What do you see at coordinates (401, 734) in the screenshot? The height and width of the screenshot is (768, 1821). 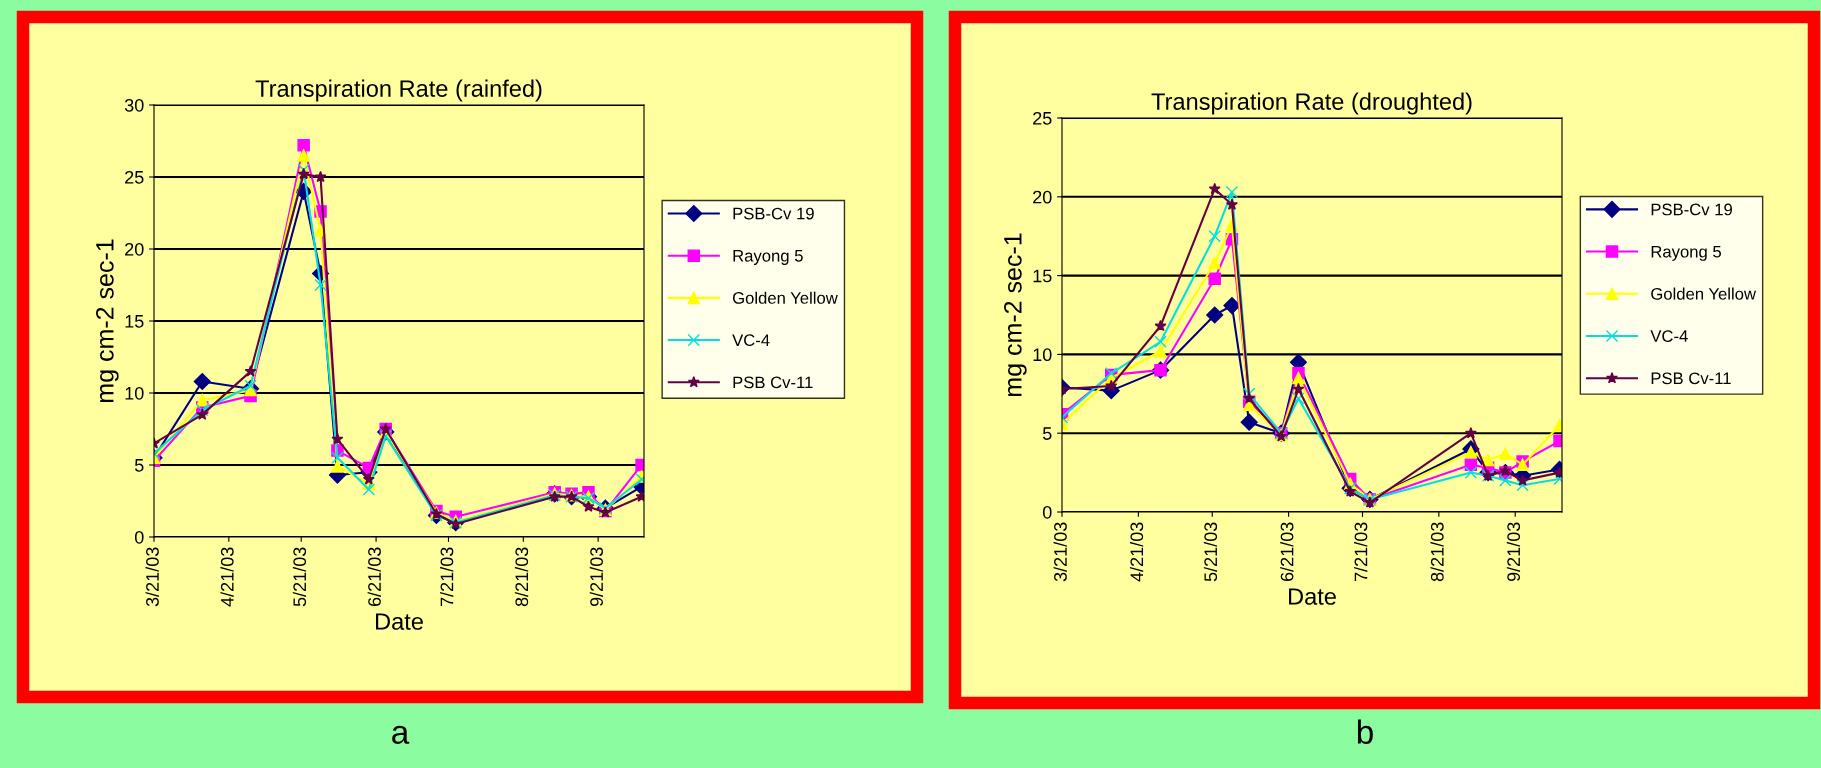 I see `text: a` at bounding box center [401, 734].